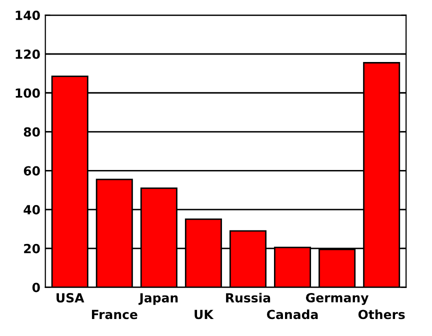  I want to click on y-tick-label: 140, so click(28, 15).